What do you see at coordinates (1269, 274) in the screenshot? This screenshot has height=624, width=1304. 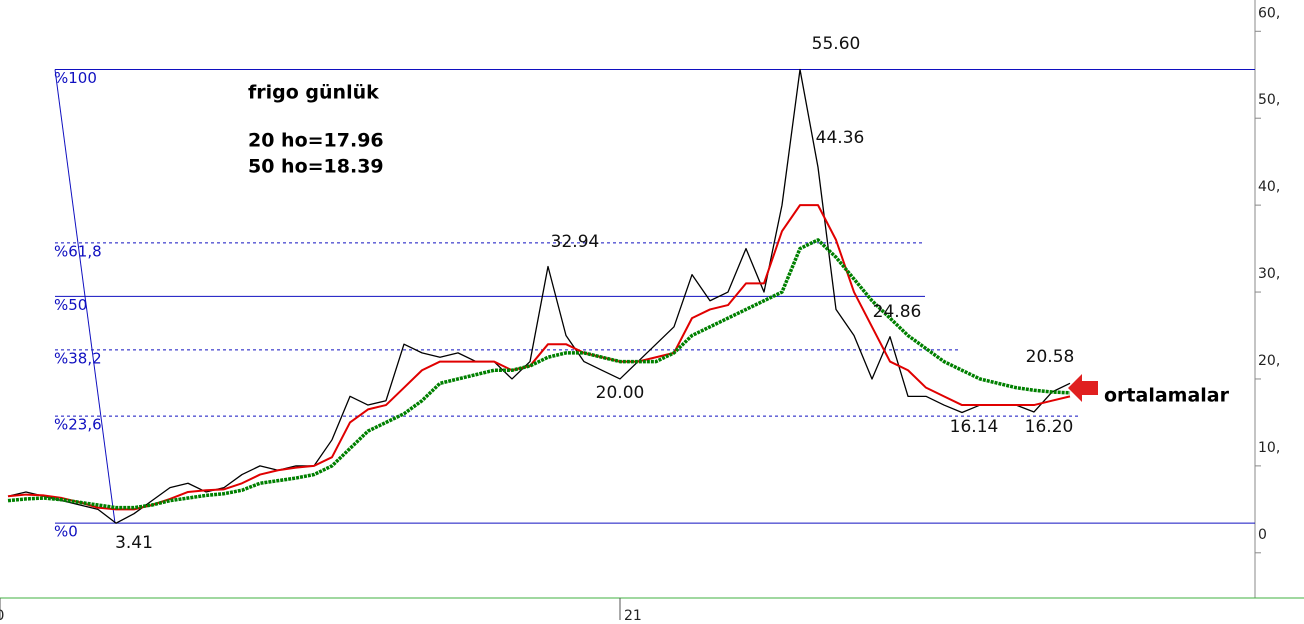 I see `y-tick-label: 30,` at bounding box center [1269, 274].